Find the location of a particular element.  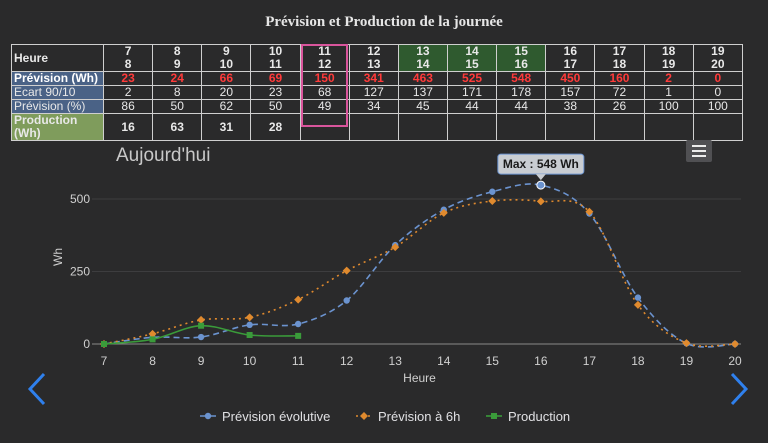

hour-cell: 16 17 is located at coordinates (570, 58).